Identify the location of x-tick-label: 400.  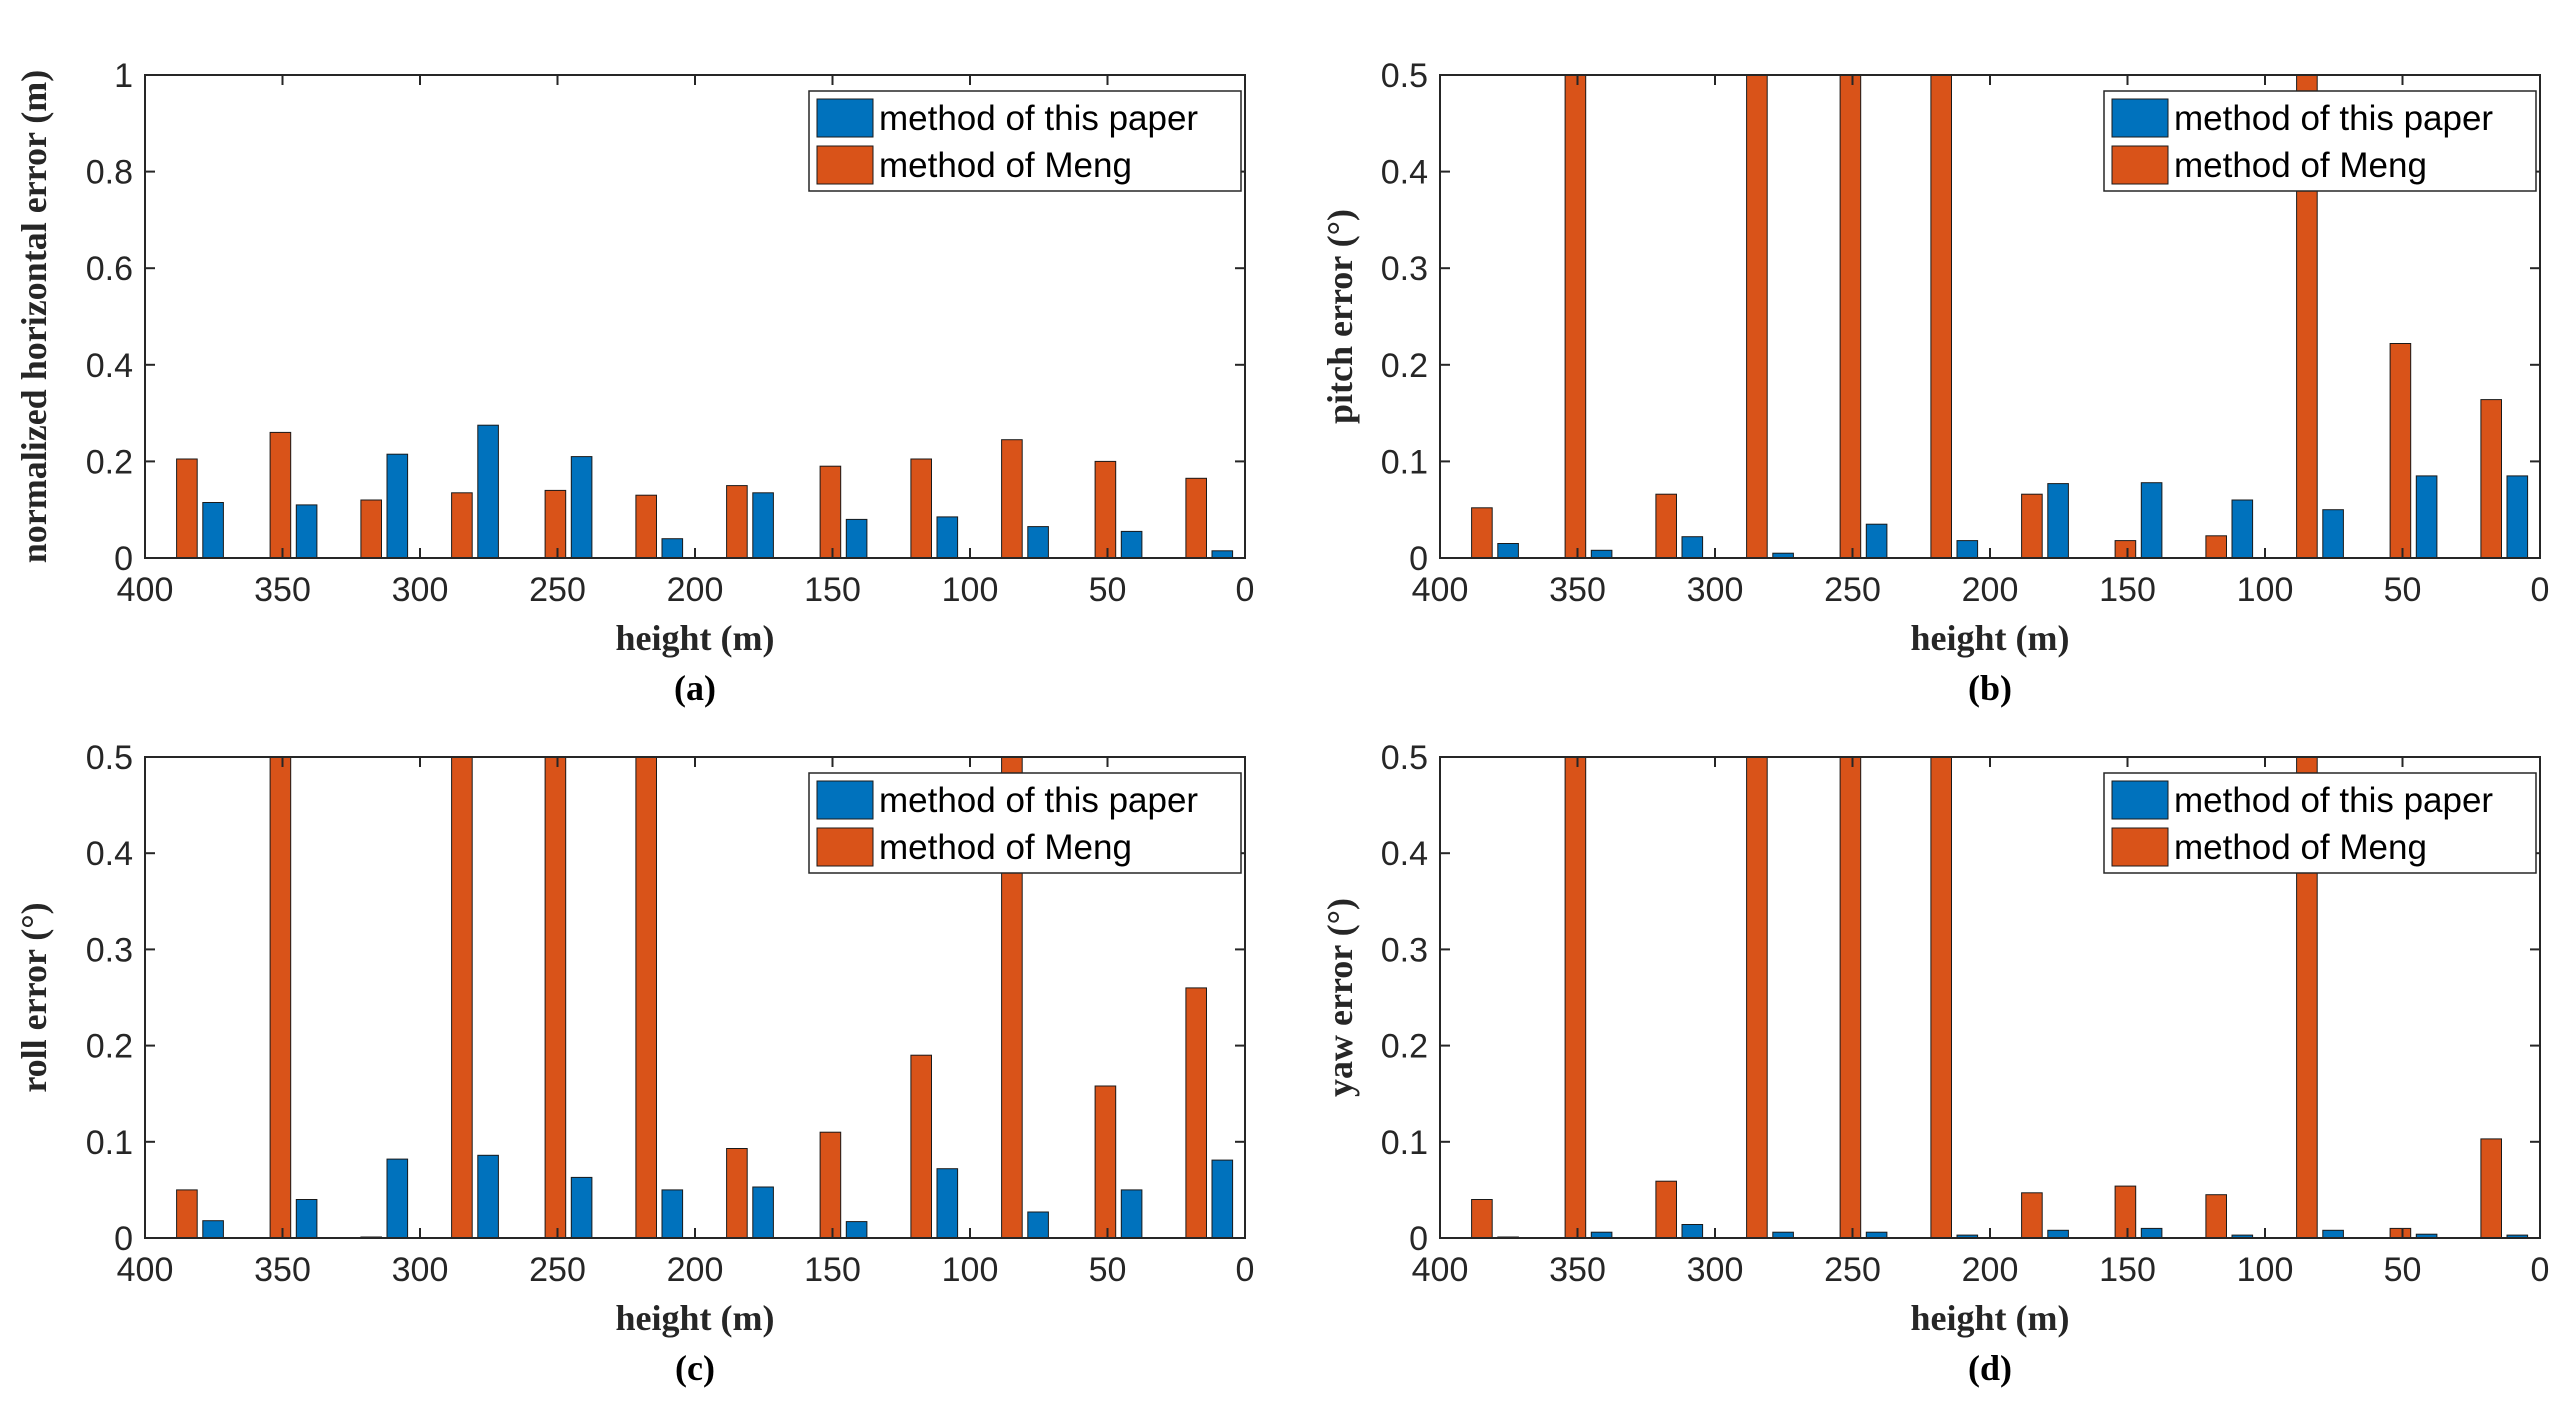
(1440, 590).